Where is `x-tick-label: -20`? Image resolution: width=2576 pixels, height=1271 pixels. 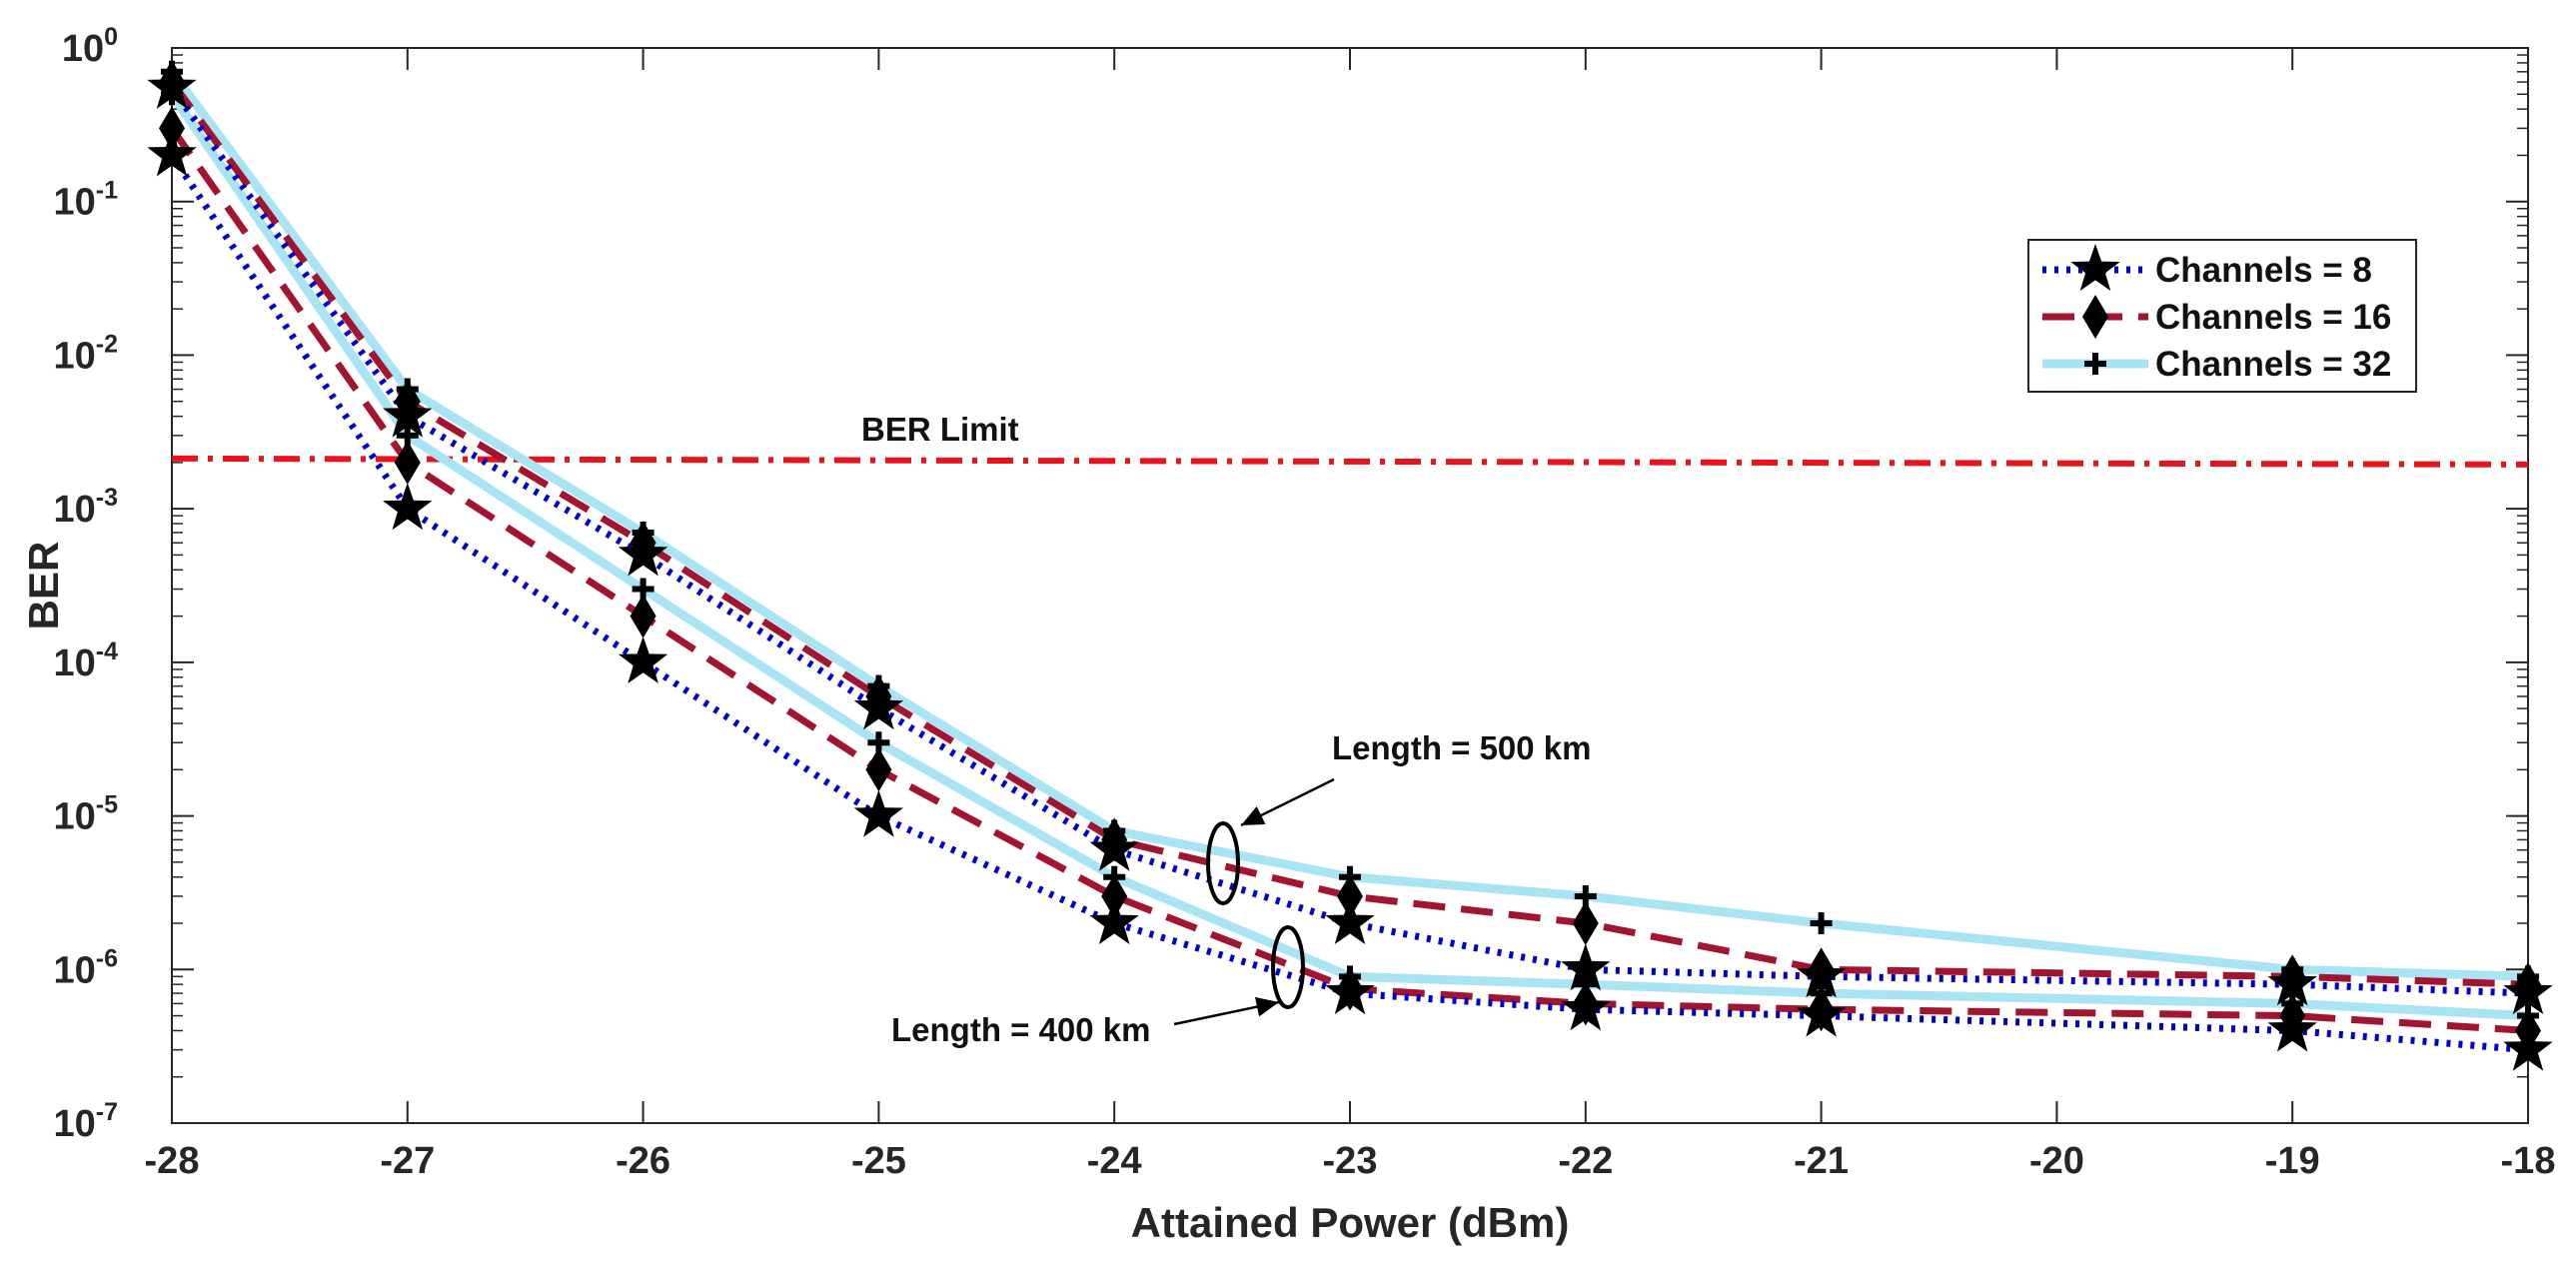 x-tick-label: -20 is located at coordinates (2056, 1161).